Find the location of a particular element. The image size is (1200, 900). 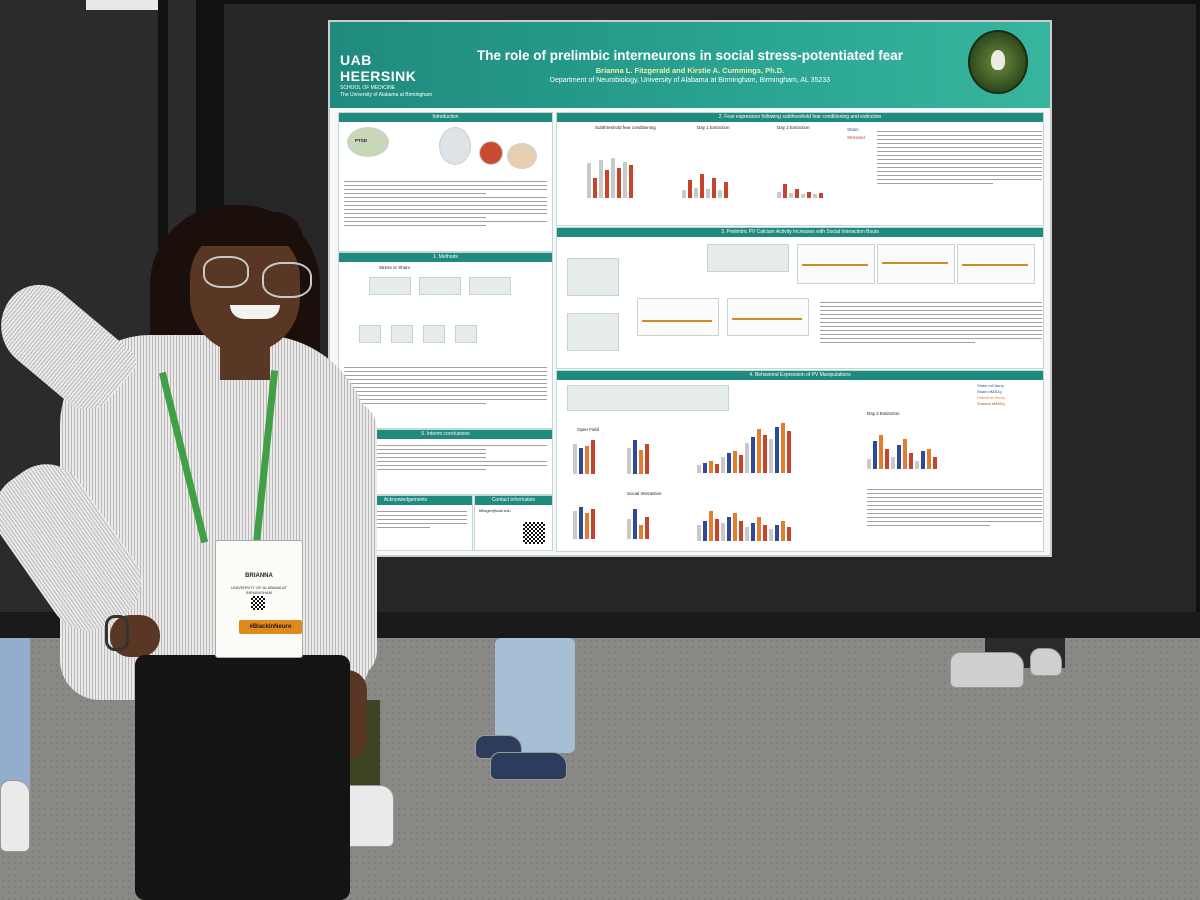

legend-sham-mcherry: Sham mCherry is located at coordinates (990, 385).